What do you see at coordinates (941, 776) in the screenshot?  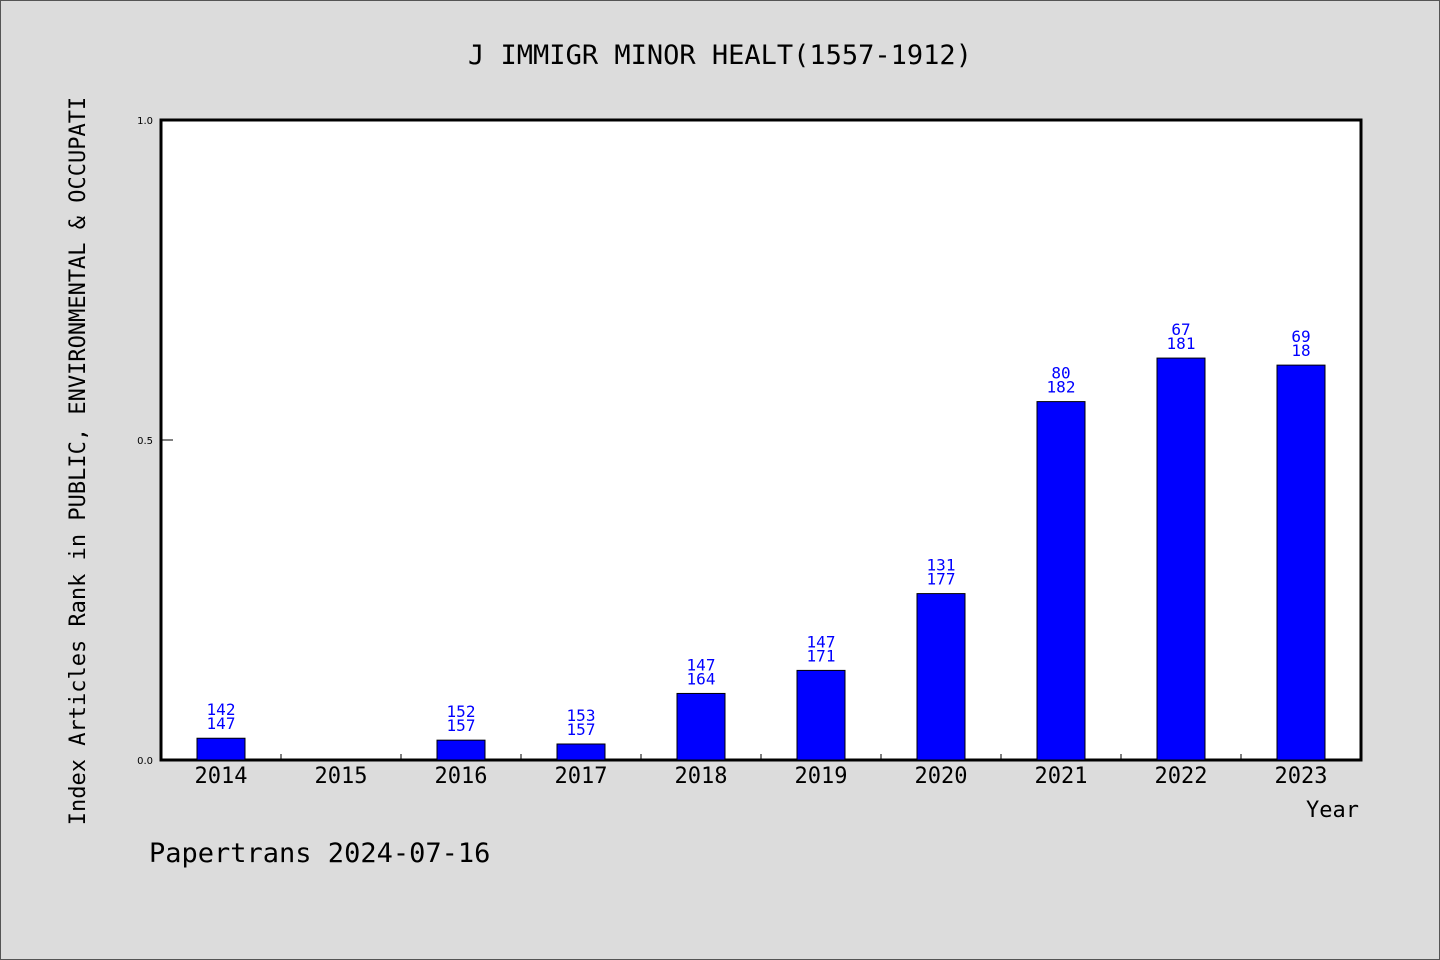 I see `x-tick-label: 2020` at bounding box center [941, 776].